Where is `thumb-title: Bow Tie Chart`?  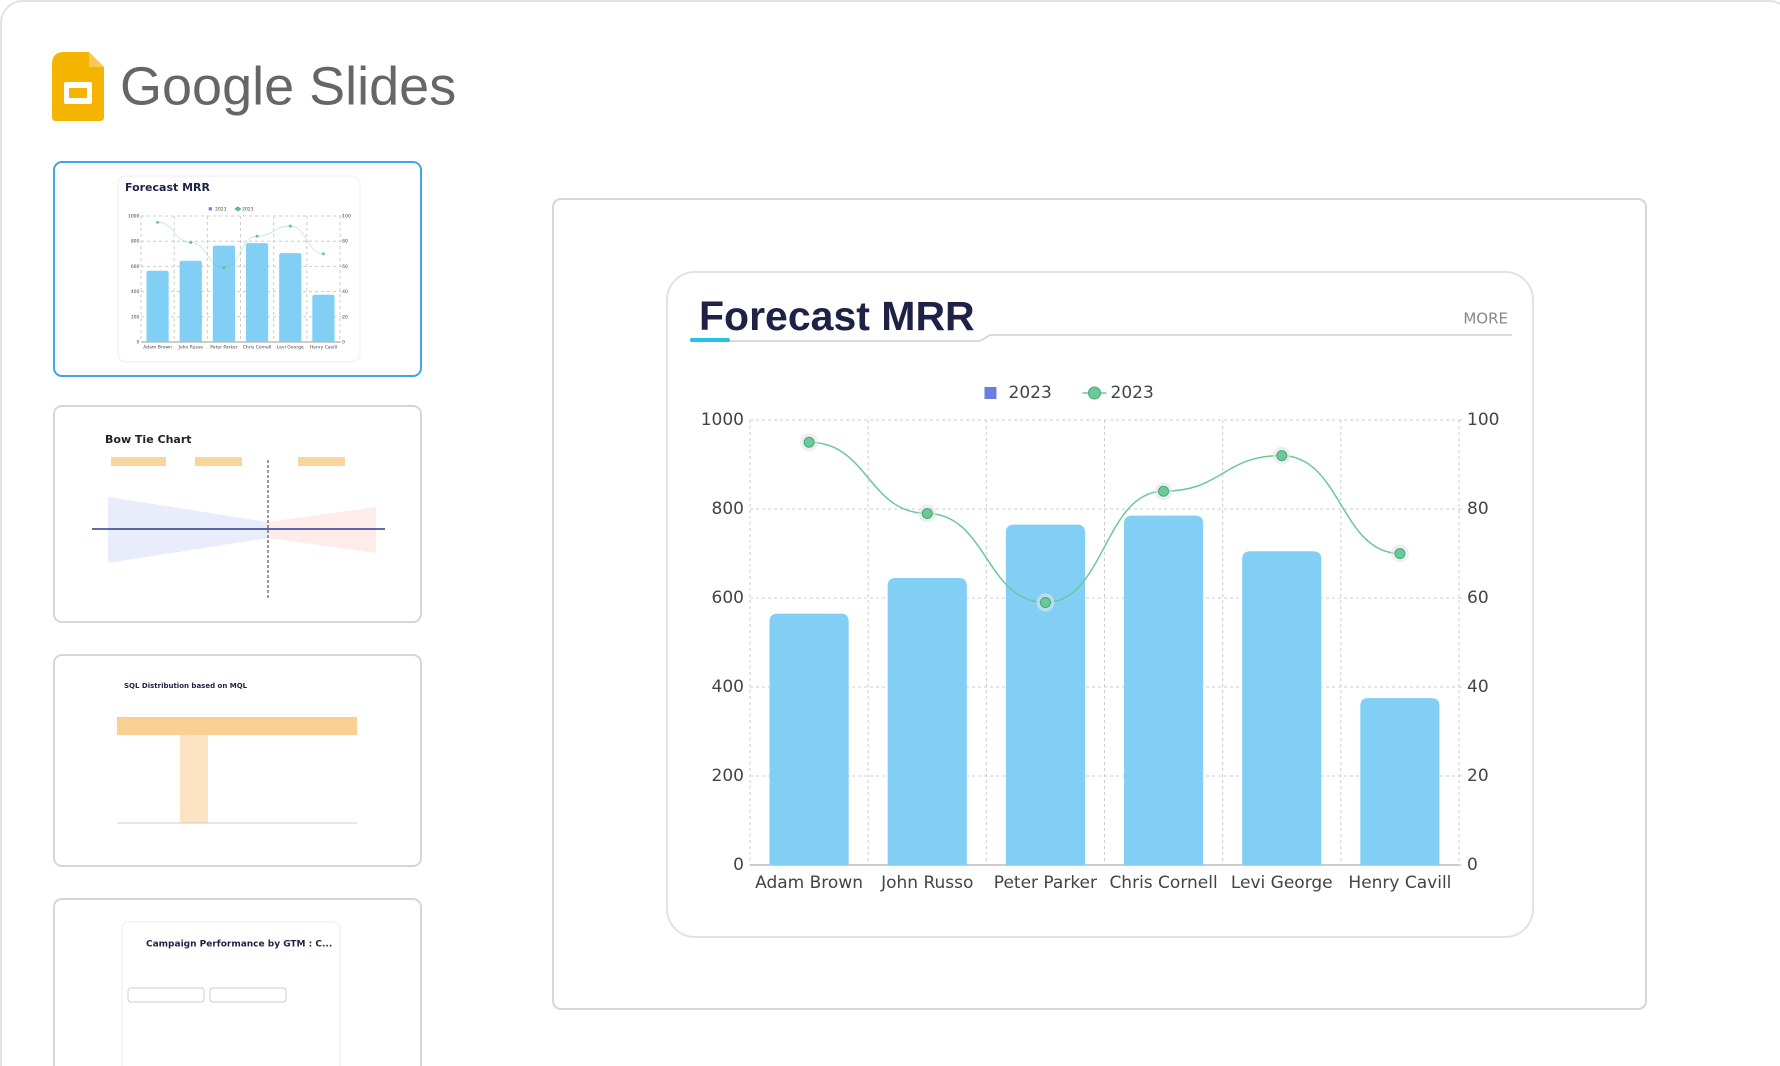
thumb-title: Bow Tie Chart is located at coordinates (148, 439).